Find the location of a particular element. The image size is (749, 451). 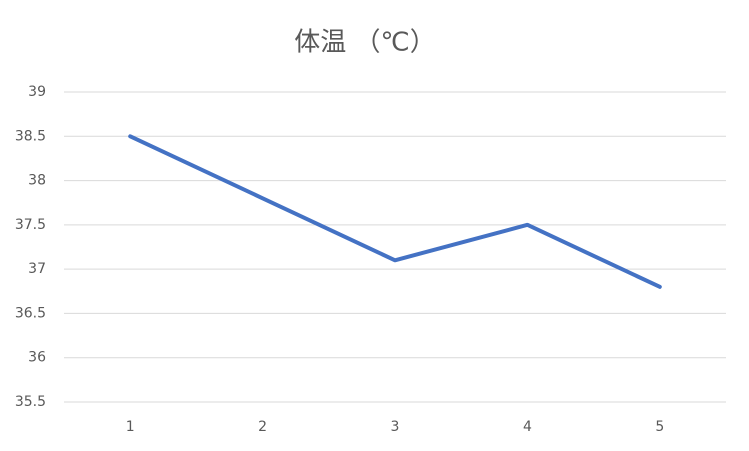

y-tick-label: 38.5 is located at coordinates (30, 136).